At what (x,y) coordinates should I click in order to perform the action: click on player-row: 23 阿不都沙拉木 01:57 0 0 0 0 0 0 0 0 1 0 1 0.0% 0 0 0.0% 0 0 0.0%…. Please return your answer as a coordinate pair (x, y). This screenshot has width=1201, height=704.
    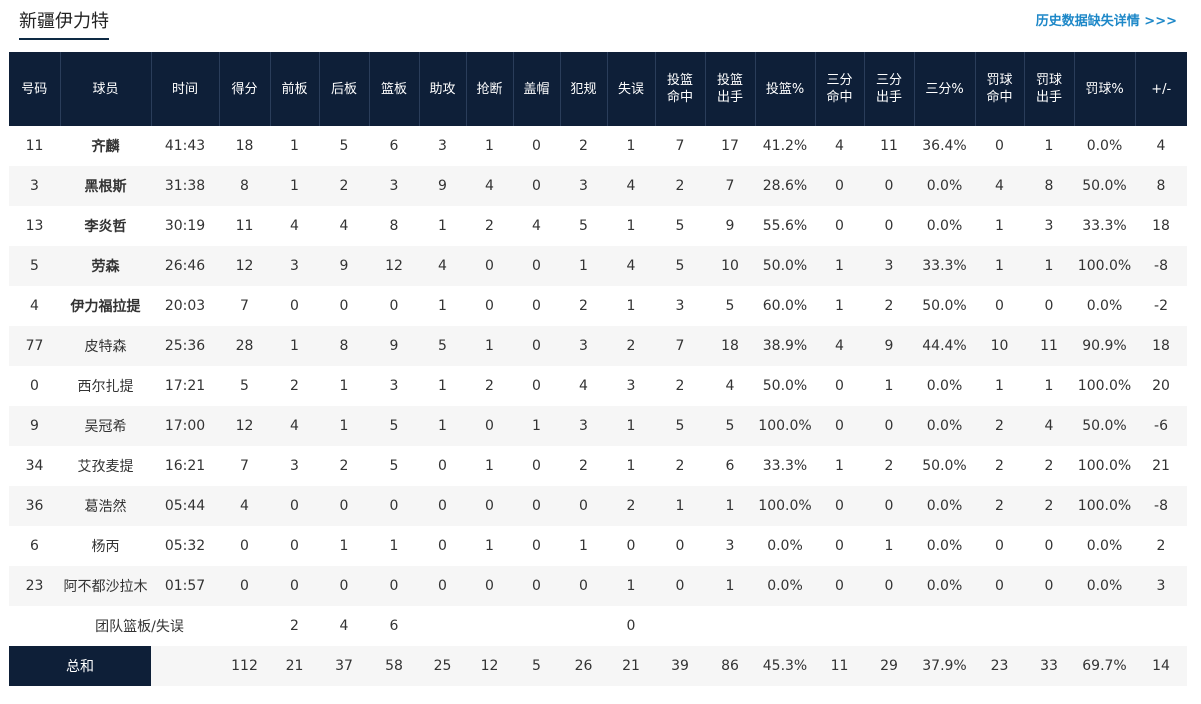
    Looking at the image, I should click on (598, 586).